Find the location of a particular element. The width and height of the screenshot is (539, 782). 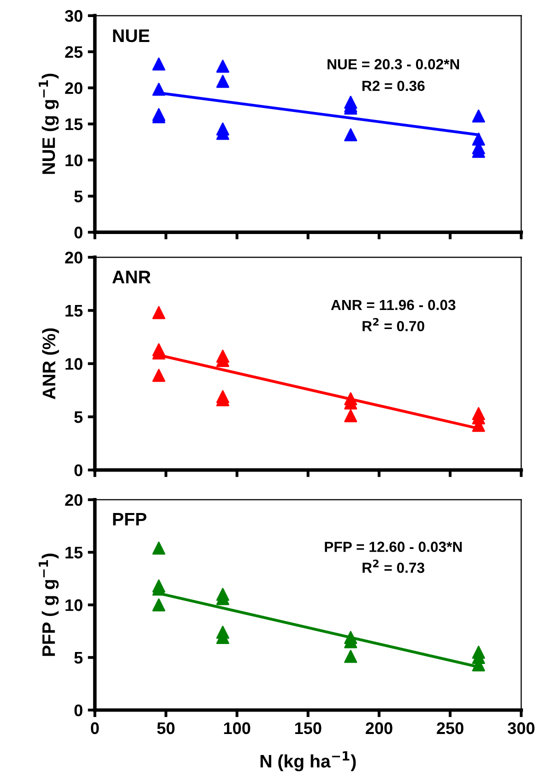

annotation: PFP = 12.60 - 0.03*N is located at coordinates (393, 547).